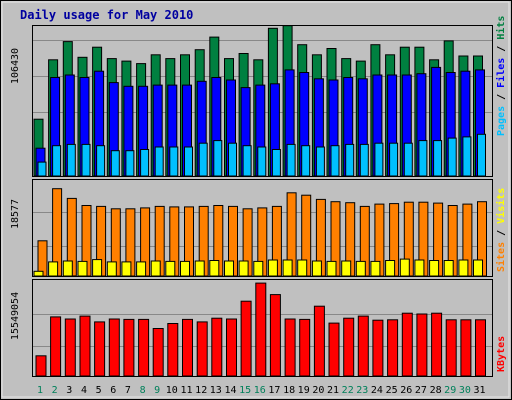 The width and height of the screenshot is (512, 400). Describe the element at coordinates (106, 15) in the screenshot. I see `chart-title: Daily usage for May 2010` at that location.